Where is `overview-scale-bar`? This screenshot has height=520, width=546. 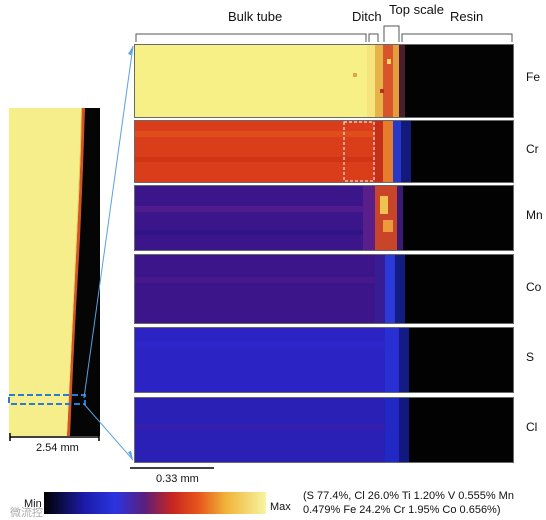 overview-scale-bar is located at coordinates (54, 437).